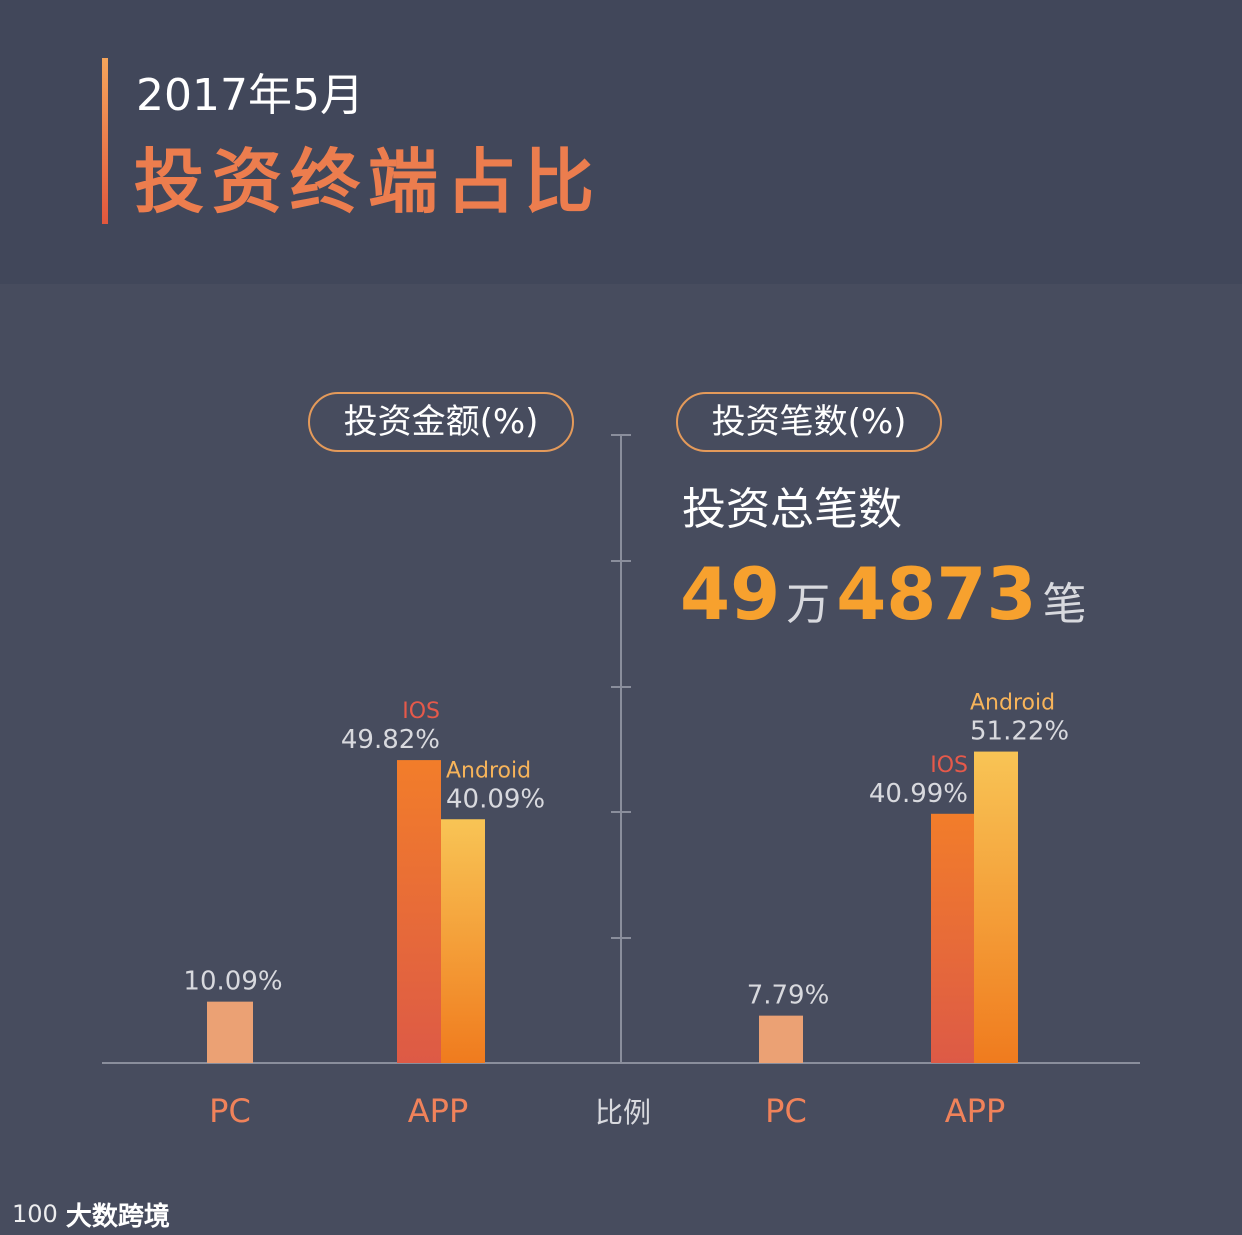  Describe the element at coordinates (936, 594) in the screenshot. I see `total-rest-number: 4873` at that location.